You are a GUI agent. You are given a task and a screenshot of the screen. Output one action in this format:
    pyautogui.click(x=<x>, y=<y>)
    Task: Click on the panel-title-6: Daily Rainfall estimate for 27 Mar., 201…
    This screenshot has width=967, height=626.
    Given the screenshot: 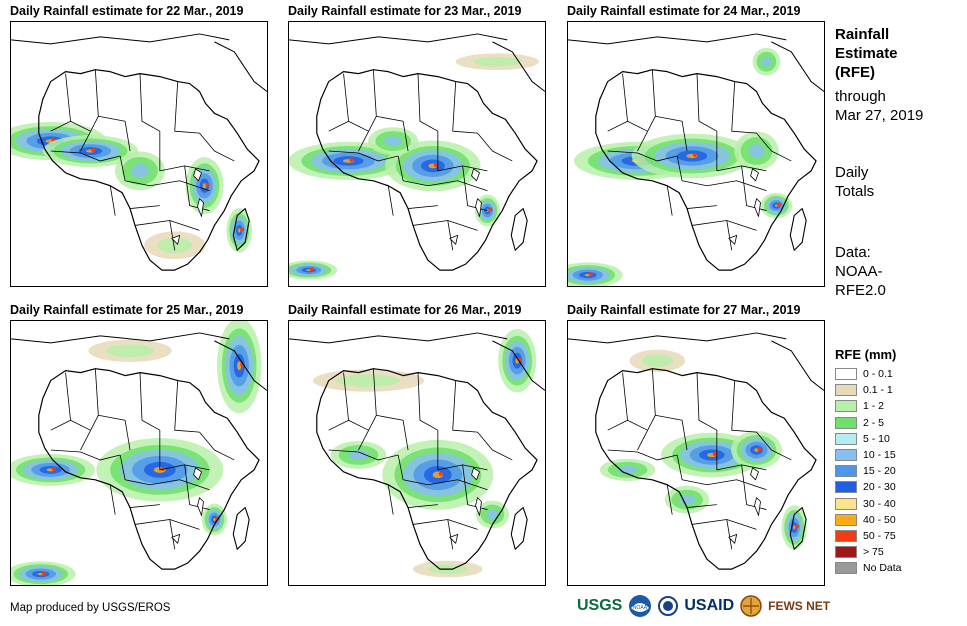 What is the action you would take?
    pyautogui.click(x=684, y=310)
    